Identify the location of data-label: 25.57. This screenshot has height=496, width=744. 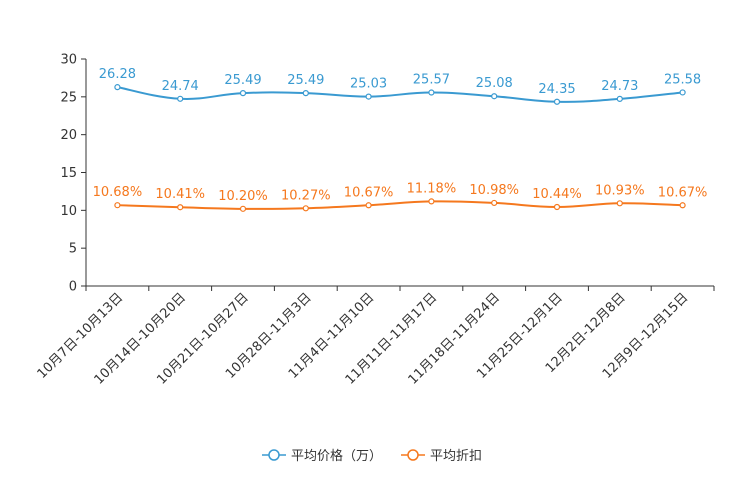
(431, 80).